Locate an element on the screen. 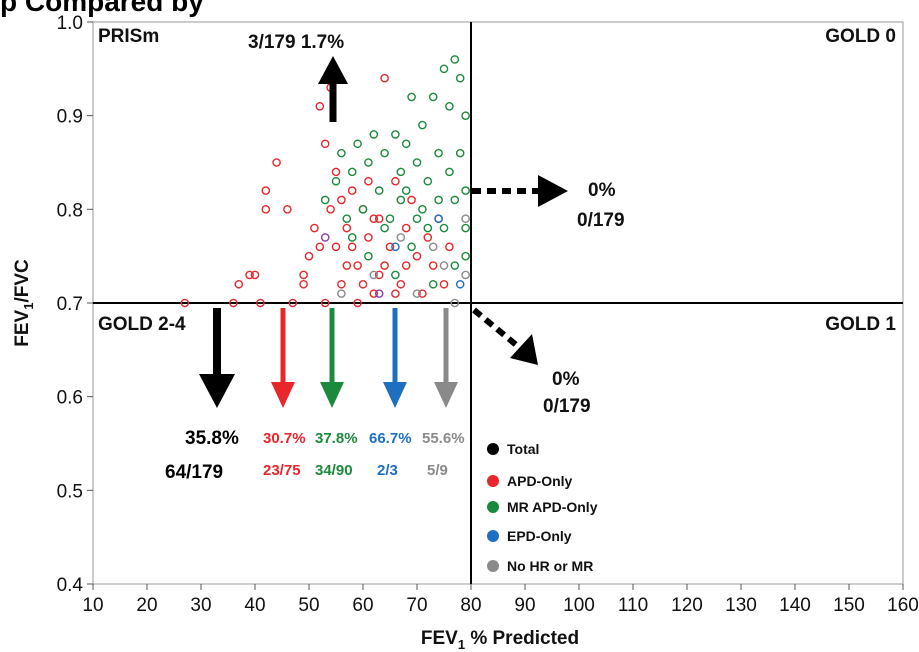 This screenshot has height=652, width=919. epd-pct: 66.7% is located at coordinates (390, 438).